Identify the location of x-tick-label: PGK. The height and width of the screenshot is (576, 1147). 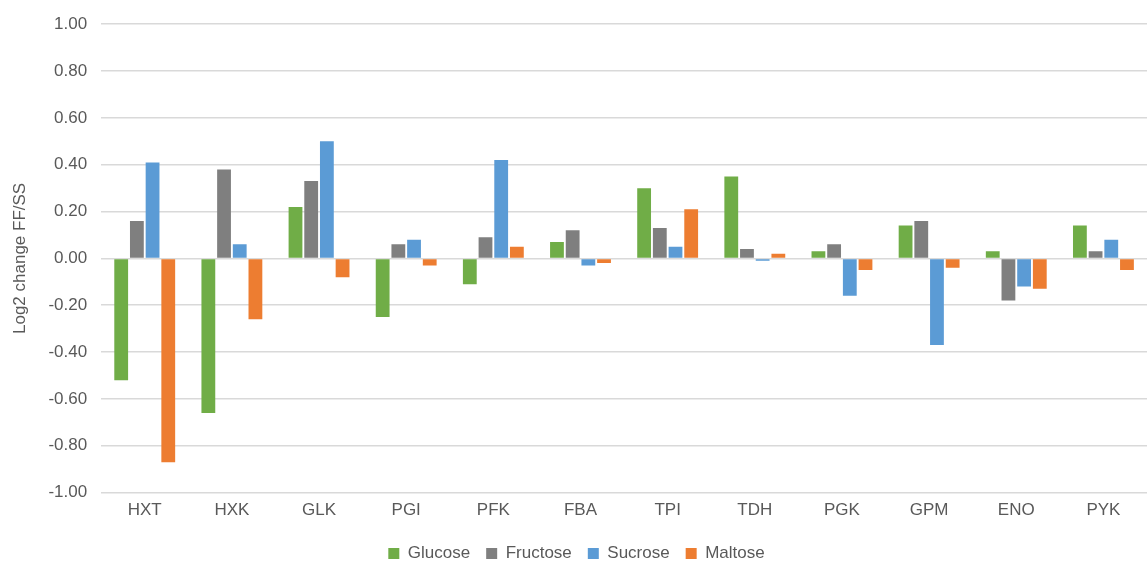
(842, 510).